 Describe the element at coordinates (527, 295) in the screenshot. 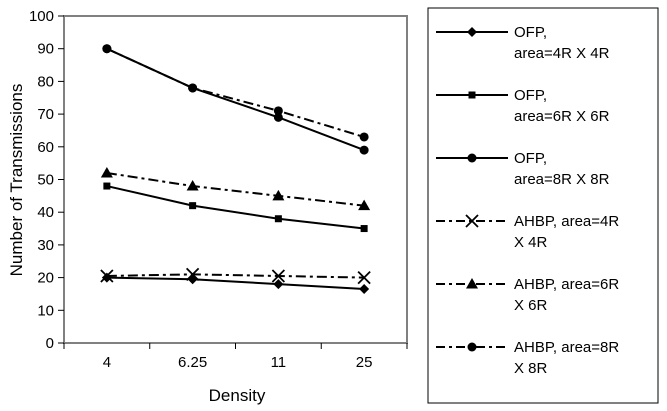

I see `legend-entry: AHBP, area=6R X 6R` at that location.